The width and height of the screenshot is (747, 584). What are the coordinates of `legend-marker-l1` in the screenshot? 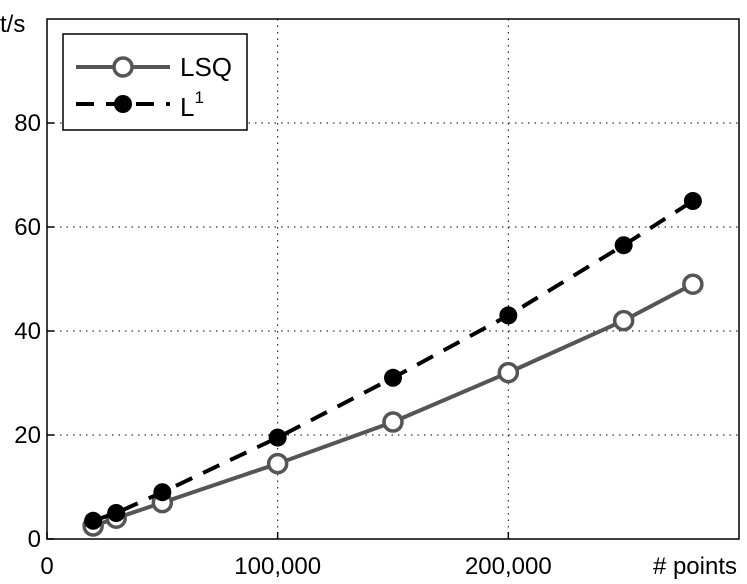 It's located at (123, 104).